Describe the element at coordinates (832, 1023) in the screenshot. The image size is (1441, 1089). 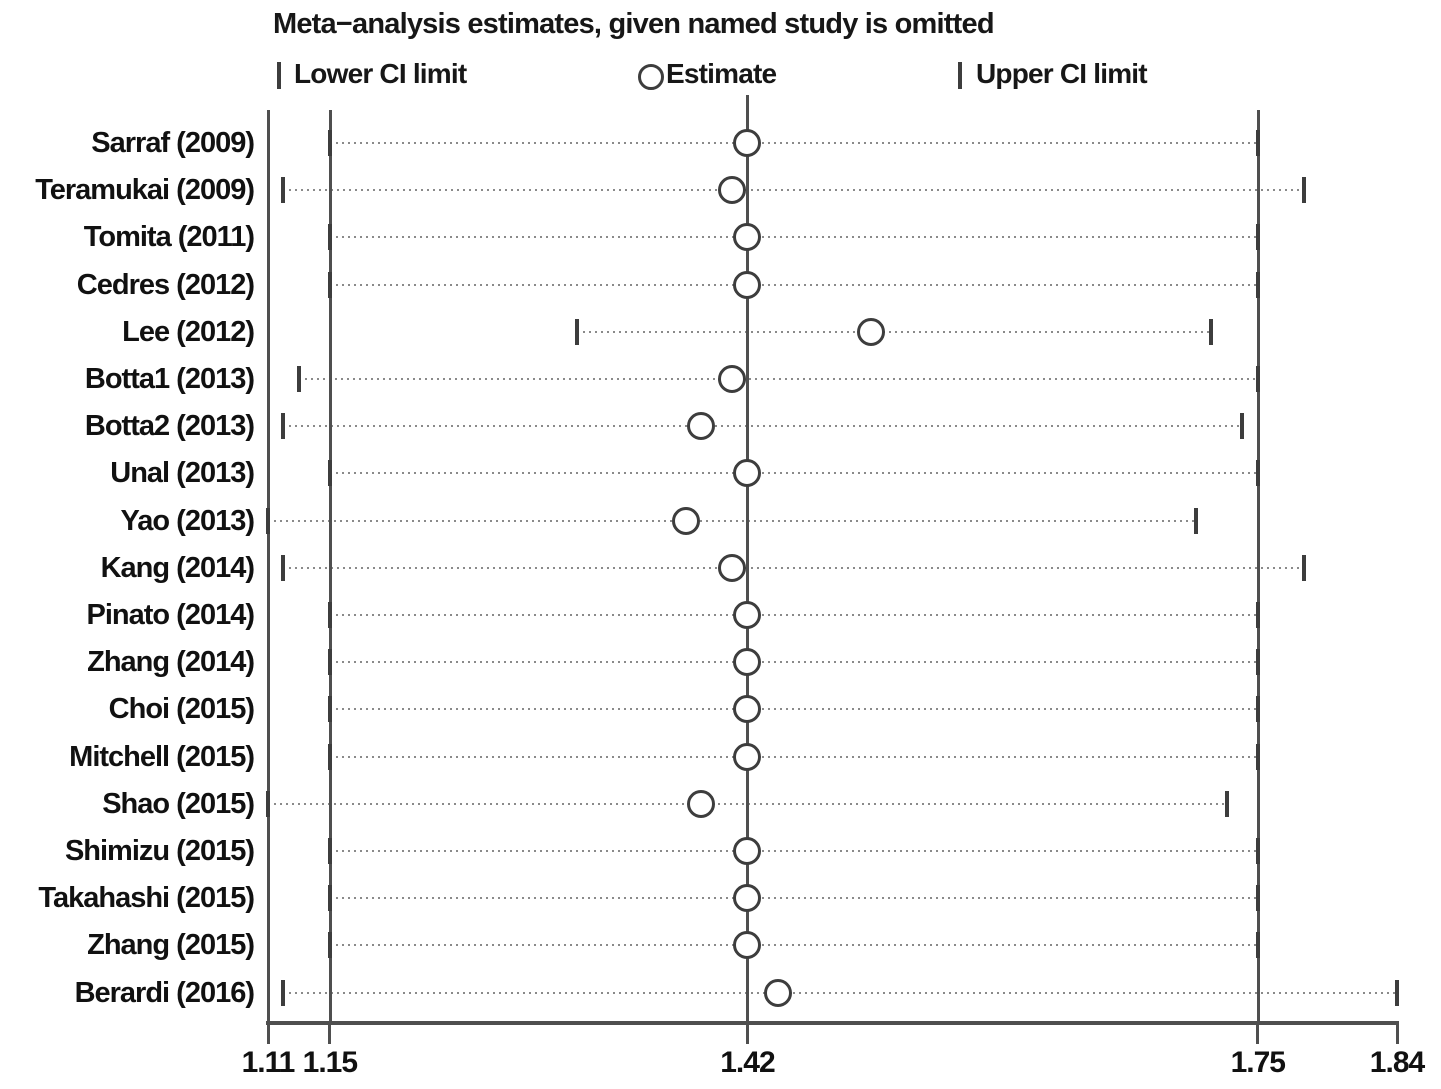
I see `x-axis-line` at that location.